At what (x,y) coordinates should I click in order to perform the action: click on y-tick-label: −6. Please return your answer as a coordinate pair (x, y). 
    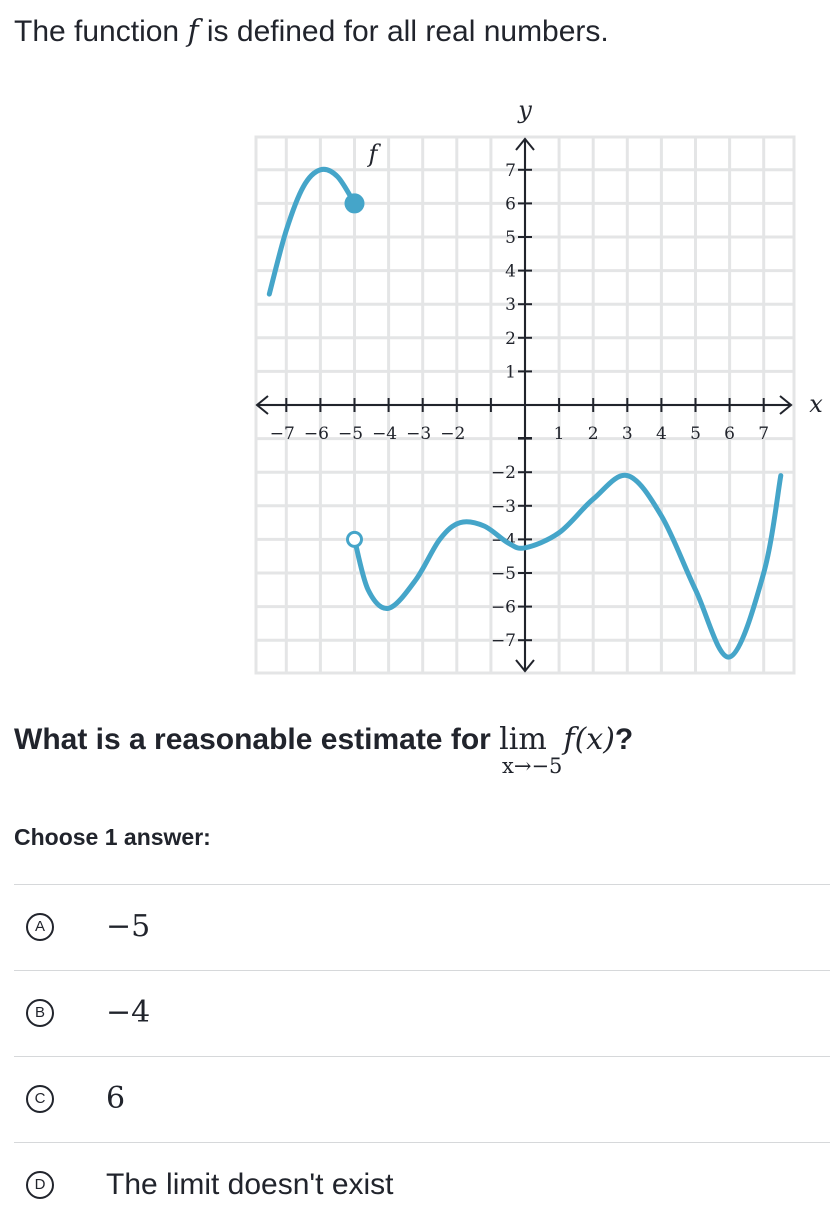
    Looking at the image, I should click on (503, 608).